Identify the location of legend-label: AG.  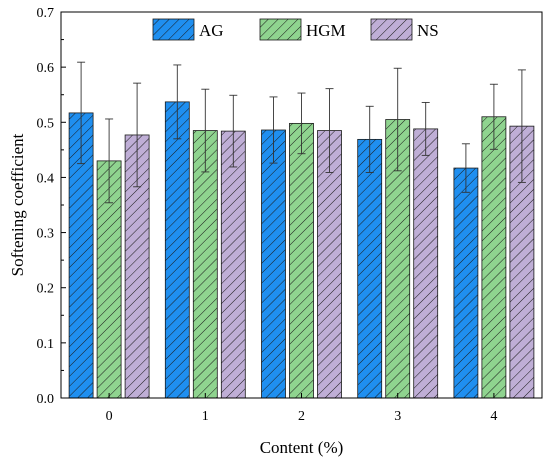
(211, 30).